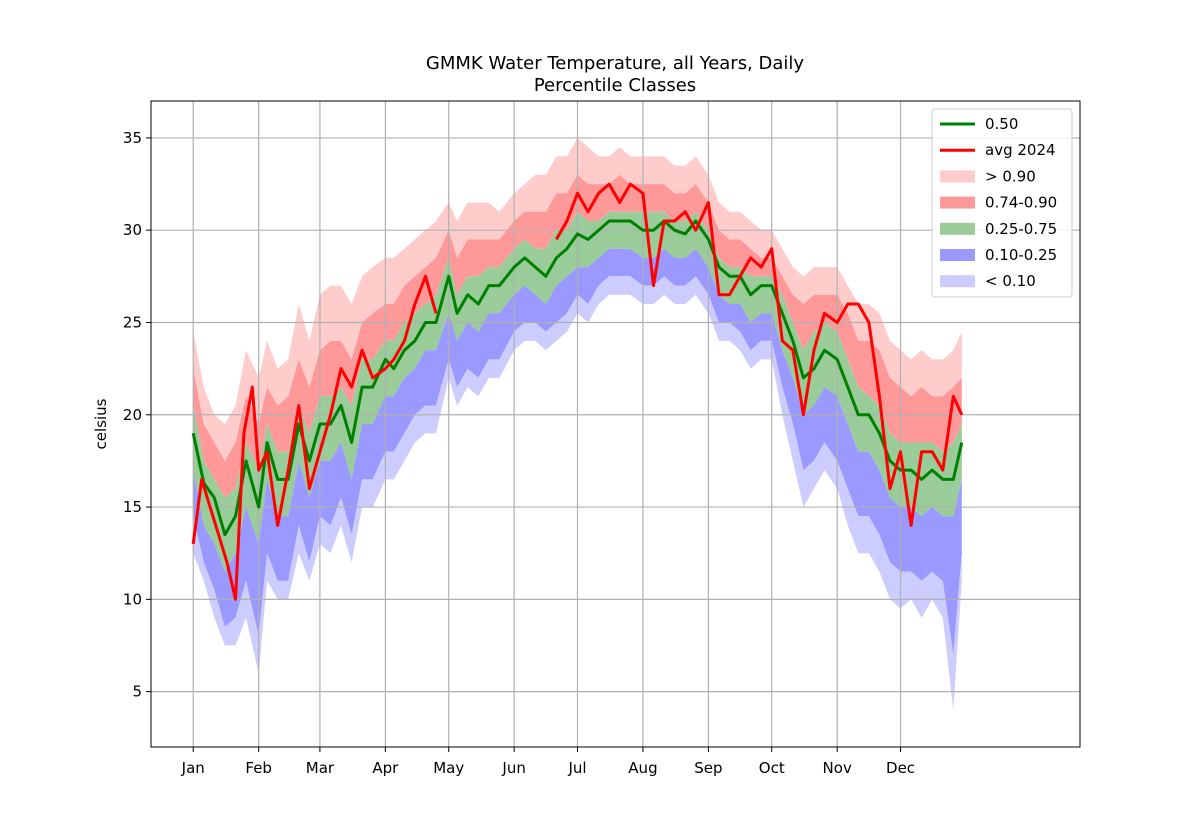 This screenshot has width=1200, height=840. I want to click on y-tick-label: 30, so click(132, 230).